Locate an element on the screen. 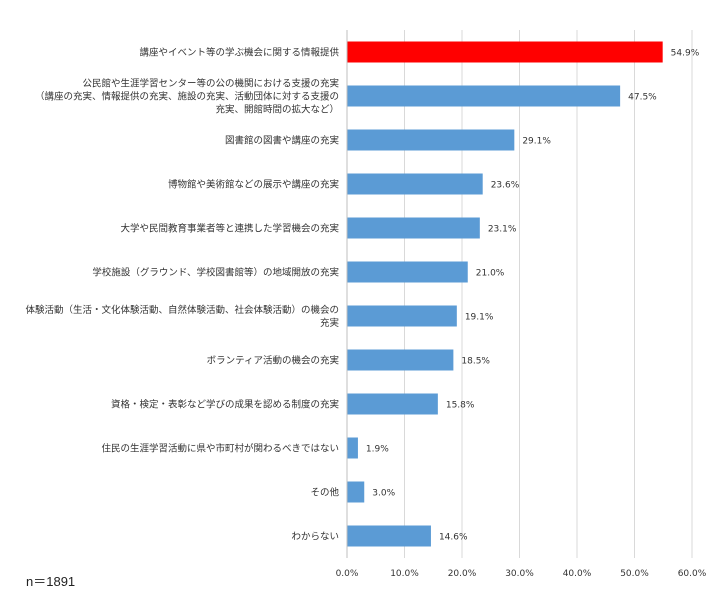  category-label-line: （講座の充実、情報提供の充実、施設の充実、活動団体に対する支援の is located at coordinates (187, 97).